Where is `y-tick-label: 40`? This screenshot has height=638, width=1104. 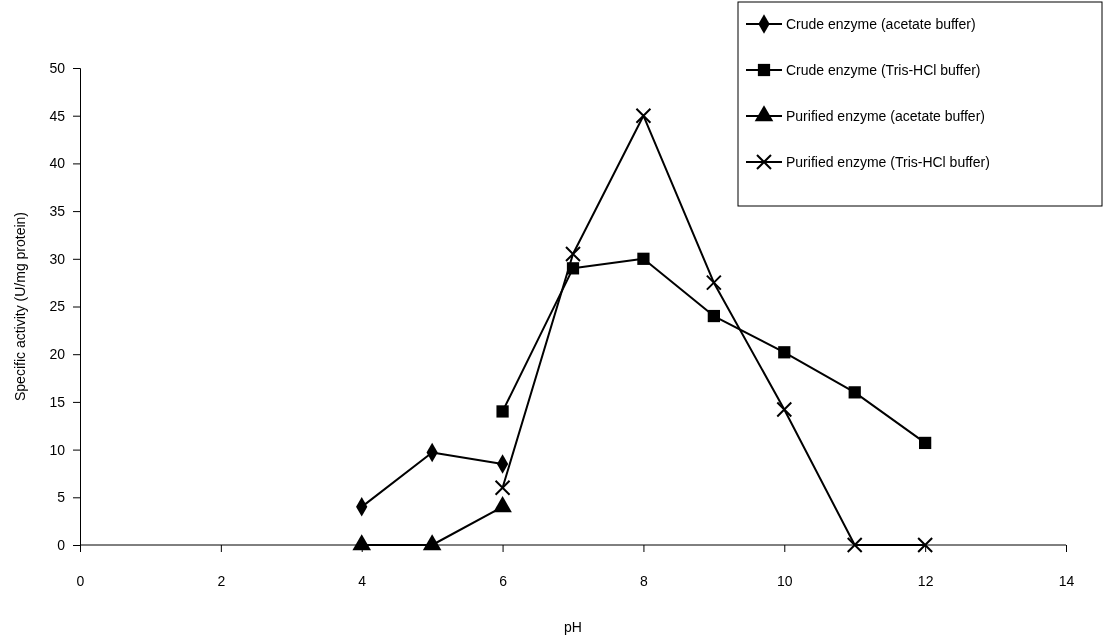 y-tick-label: 40 is located at coordinates (57, 163).